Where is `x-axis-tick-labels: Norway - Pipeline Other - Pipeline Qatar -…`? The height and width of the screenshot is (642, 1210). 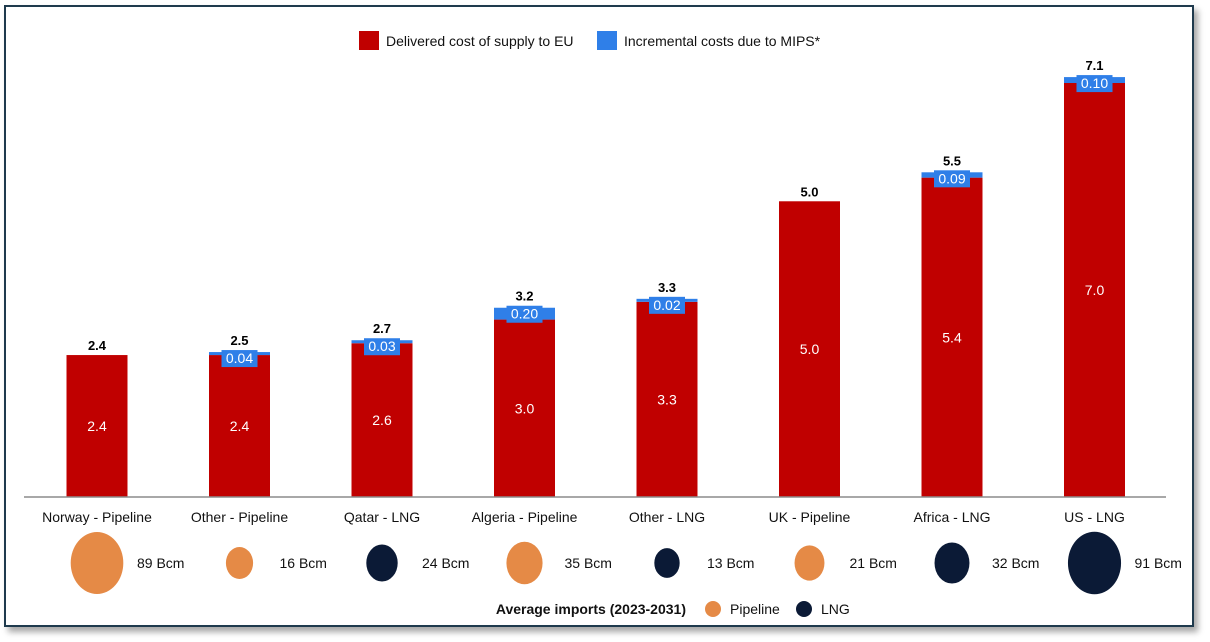 x-axis-tick-labels: Norway - Pipeline Other - Pipeline Qatar -… is located at coordinates (583, 517).